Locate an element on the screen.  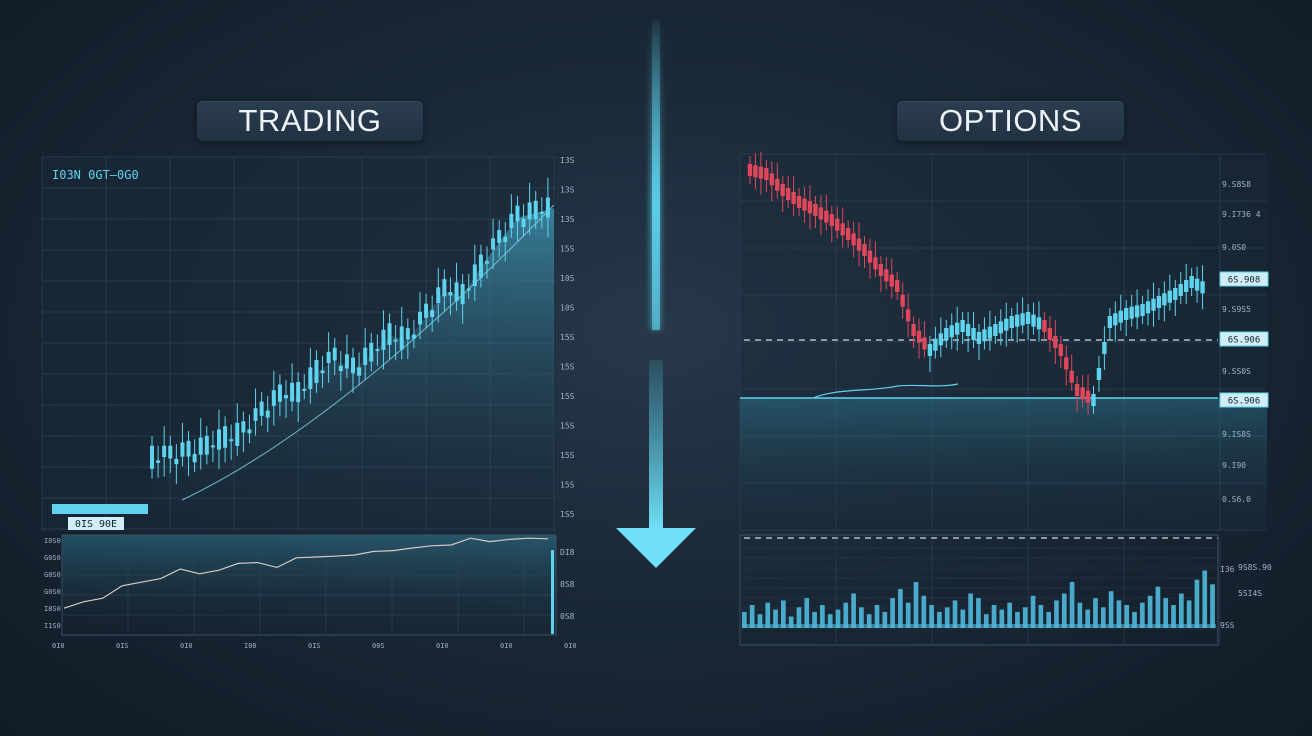
price-tag is located at coordinates (1244, 279).